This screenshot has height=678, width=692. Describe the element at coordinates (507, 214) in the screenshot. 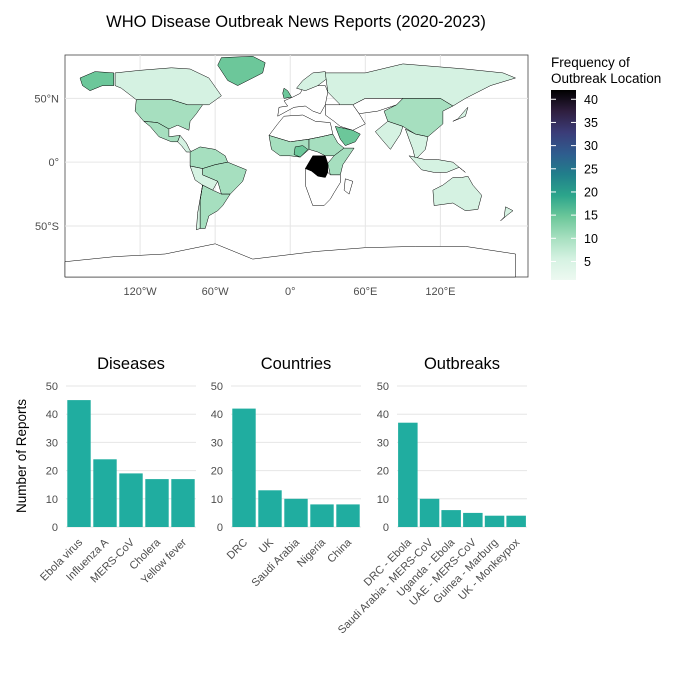

I see `country-nz` at that location.